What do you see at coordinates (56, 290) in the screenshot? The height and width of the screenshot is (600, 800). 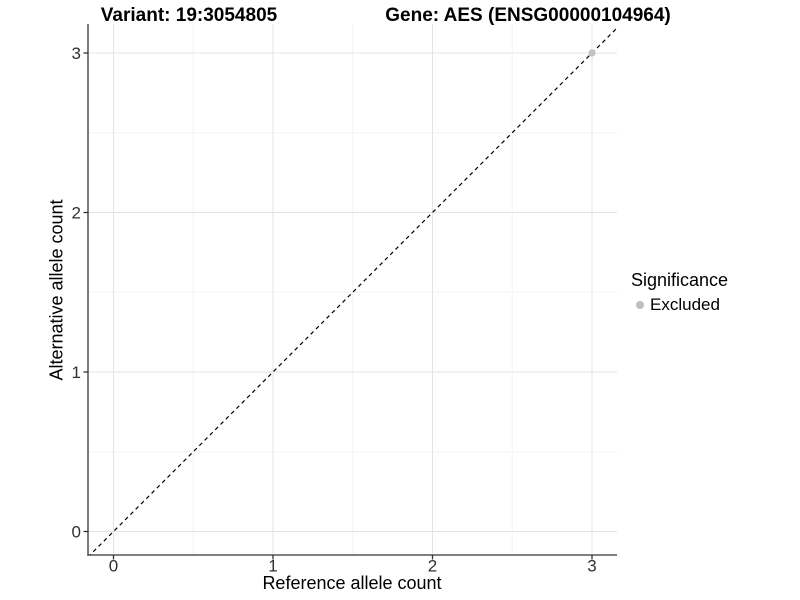 I see `y-axis-title: Alternative allele count` at bounding box center [56, 290].